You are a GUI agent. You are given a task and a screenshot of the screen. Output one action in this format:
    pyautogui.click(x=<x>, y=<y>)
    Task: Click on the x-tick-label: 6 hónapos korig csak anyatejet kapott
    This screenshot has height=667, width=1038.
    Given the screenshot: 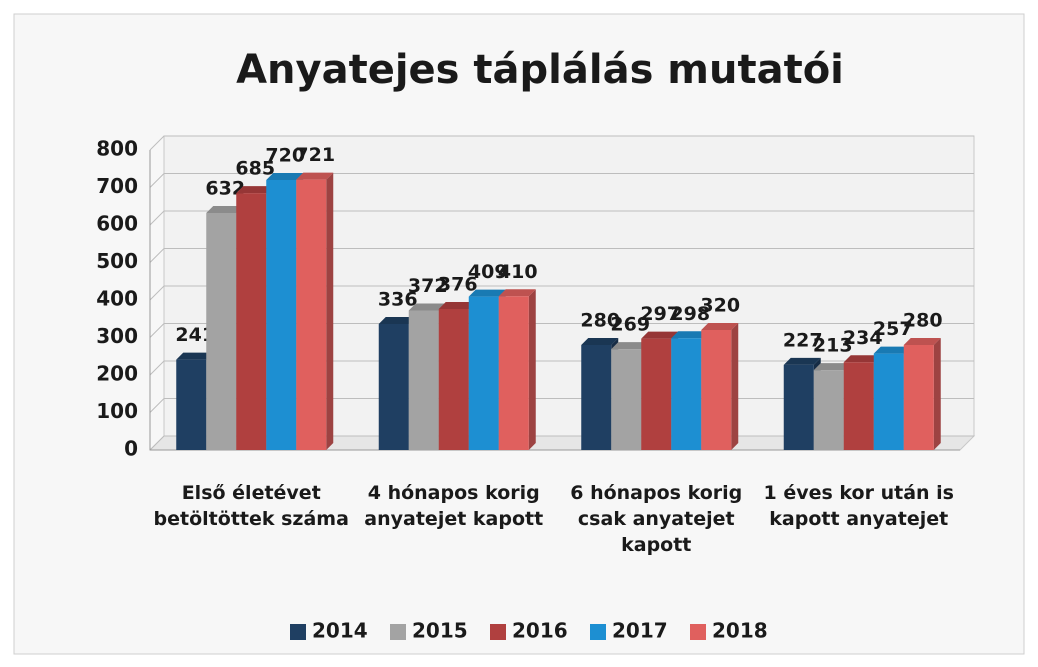 What is the action you would take?
    pyautogui.click(x=656, y=519)
    